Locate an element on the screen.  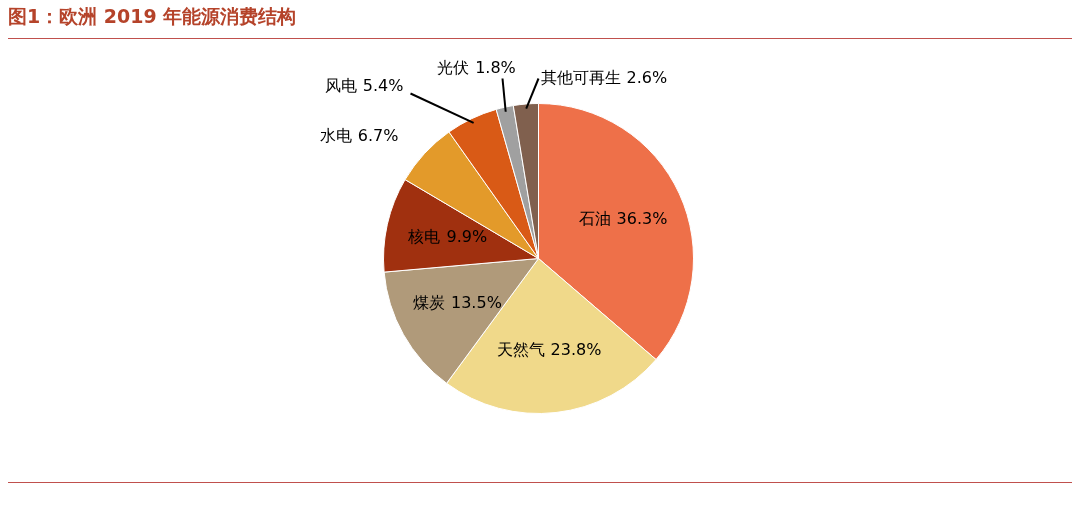
data-label: 13.5% is located at coordinates (476, 303).